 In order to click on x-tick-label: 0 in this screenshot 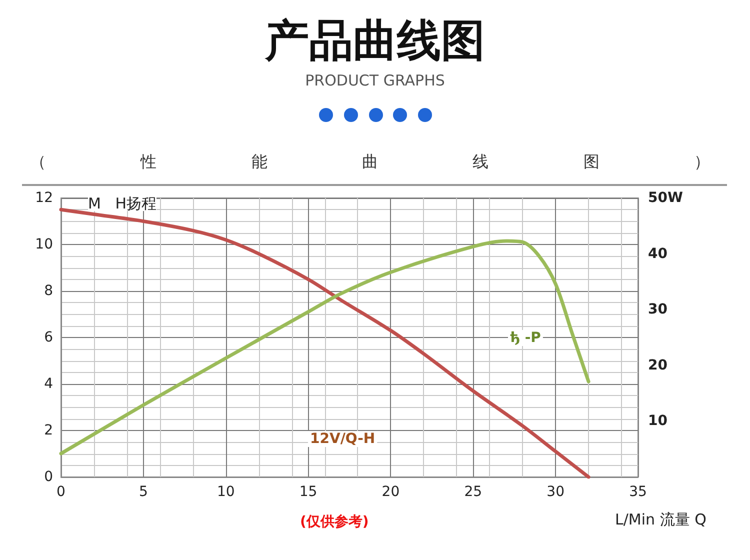, I will do `click(61, 492)`.